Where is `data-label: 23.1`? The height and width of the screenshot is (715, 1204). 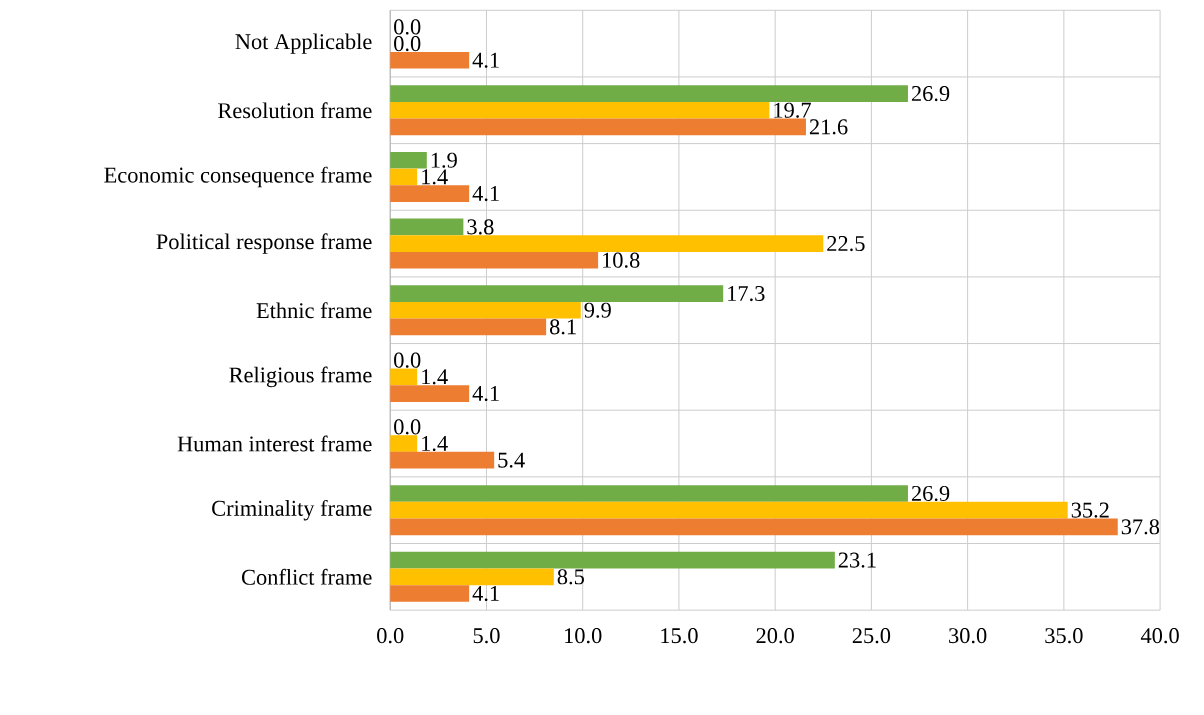
data-label: 23.1 is located at coordinates (857, 560).